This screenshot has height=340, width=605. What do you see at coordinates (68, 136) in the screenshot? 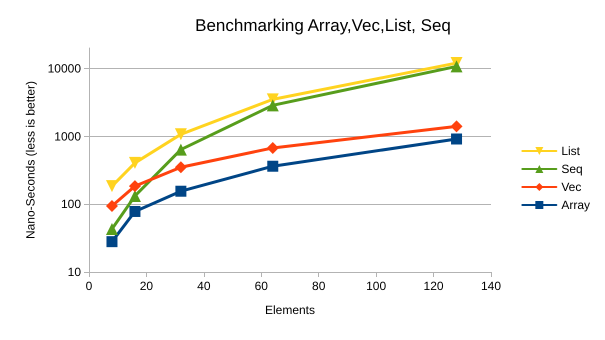
I see `y-tick-label: 1000` at bounding box center [68, 136].